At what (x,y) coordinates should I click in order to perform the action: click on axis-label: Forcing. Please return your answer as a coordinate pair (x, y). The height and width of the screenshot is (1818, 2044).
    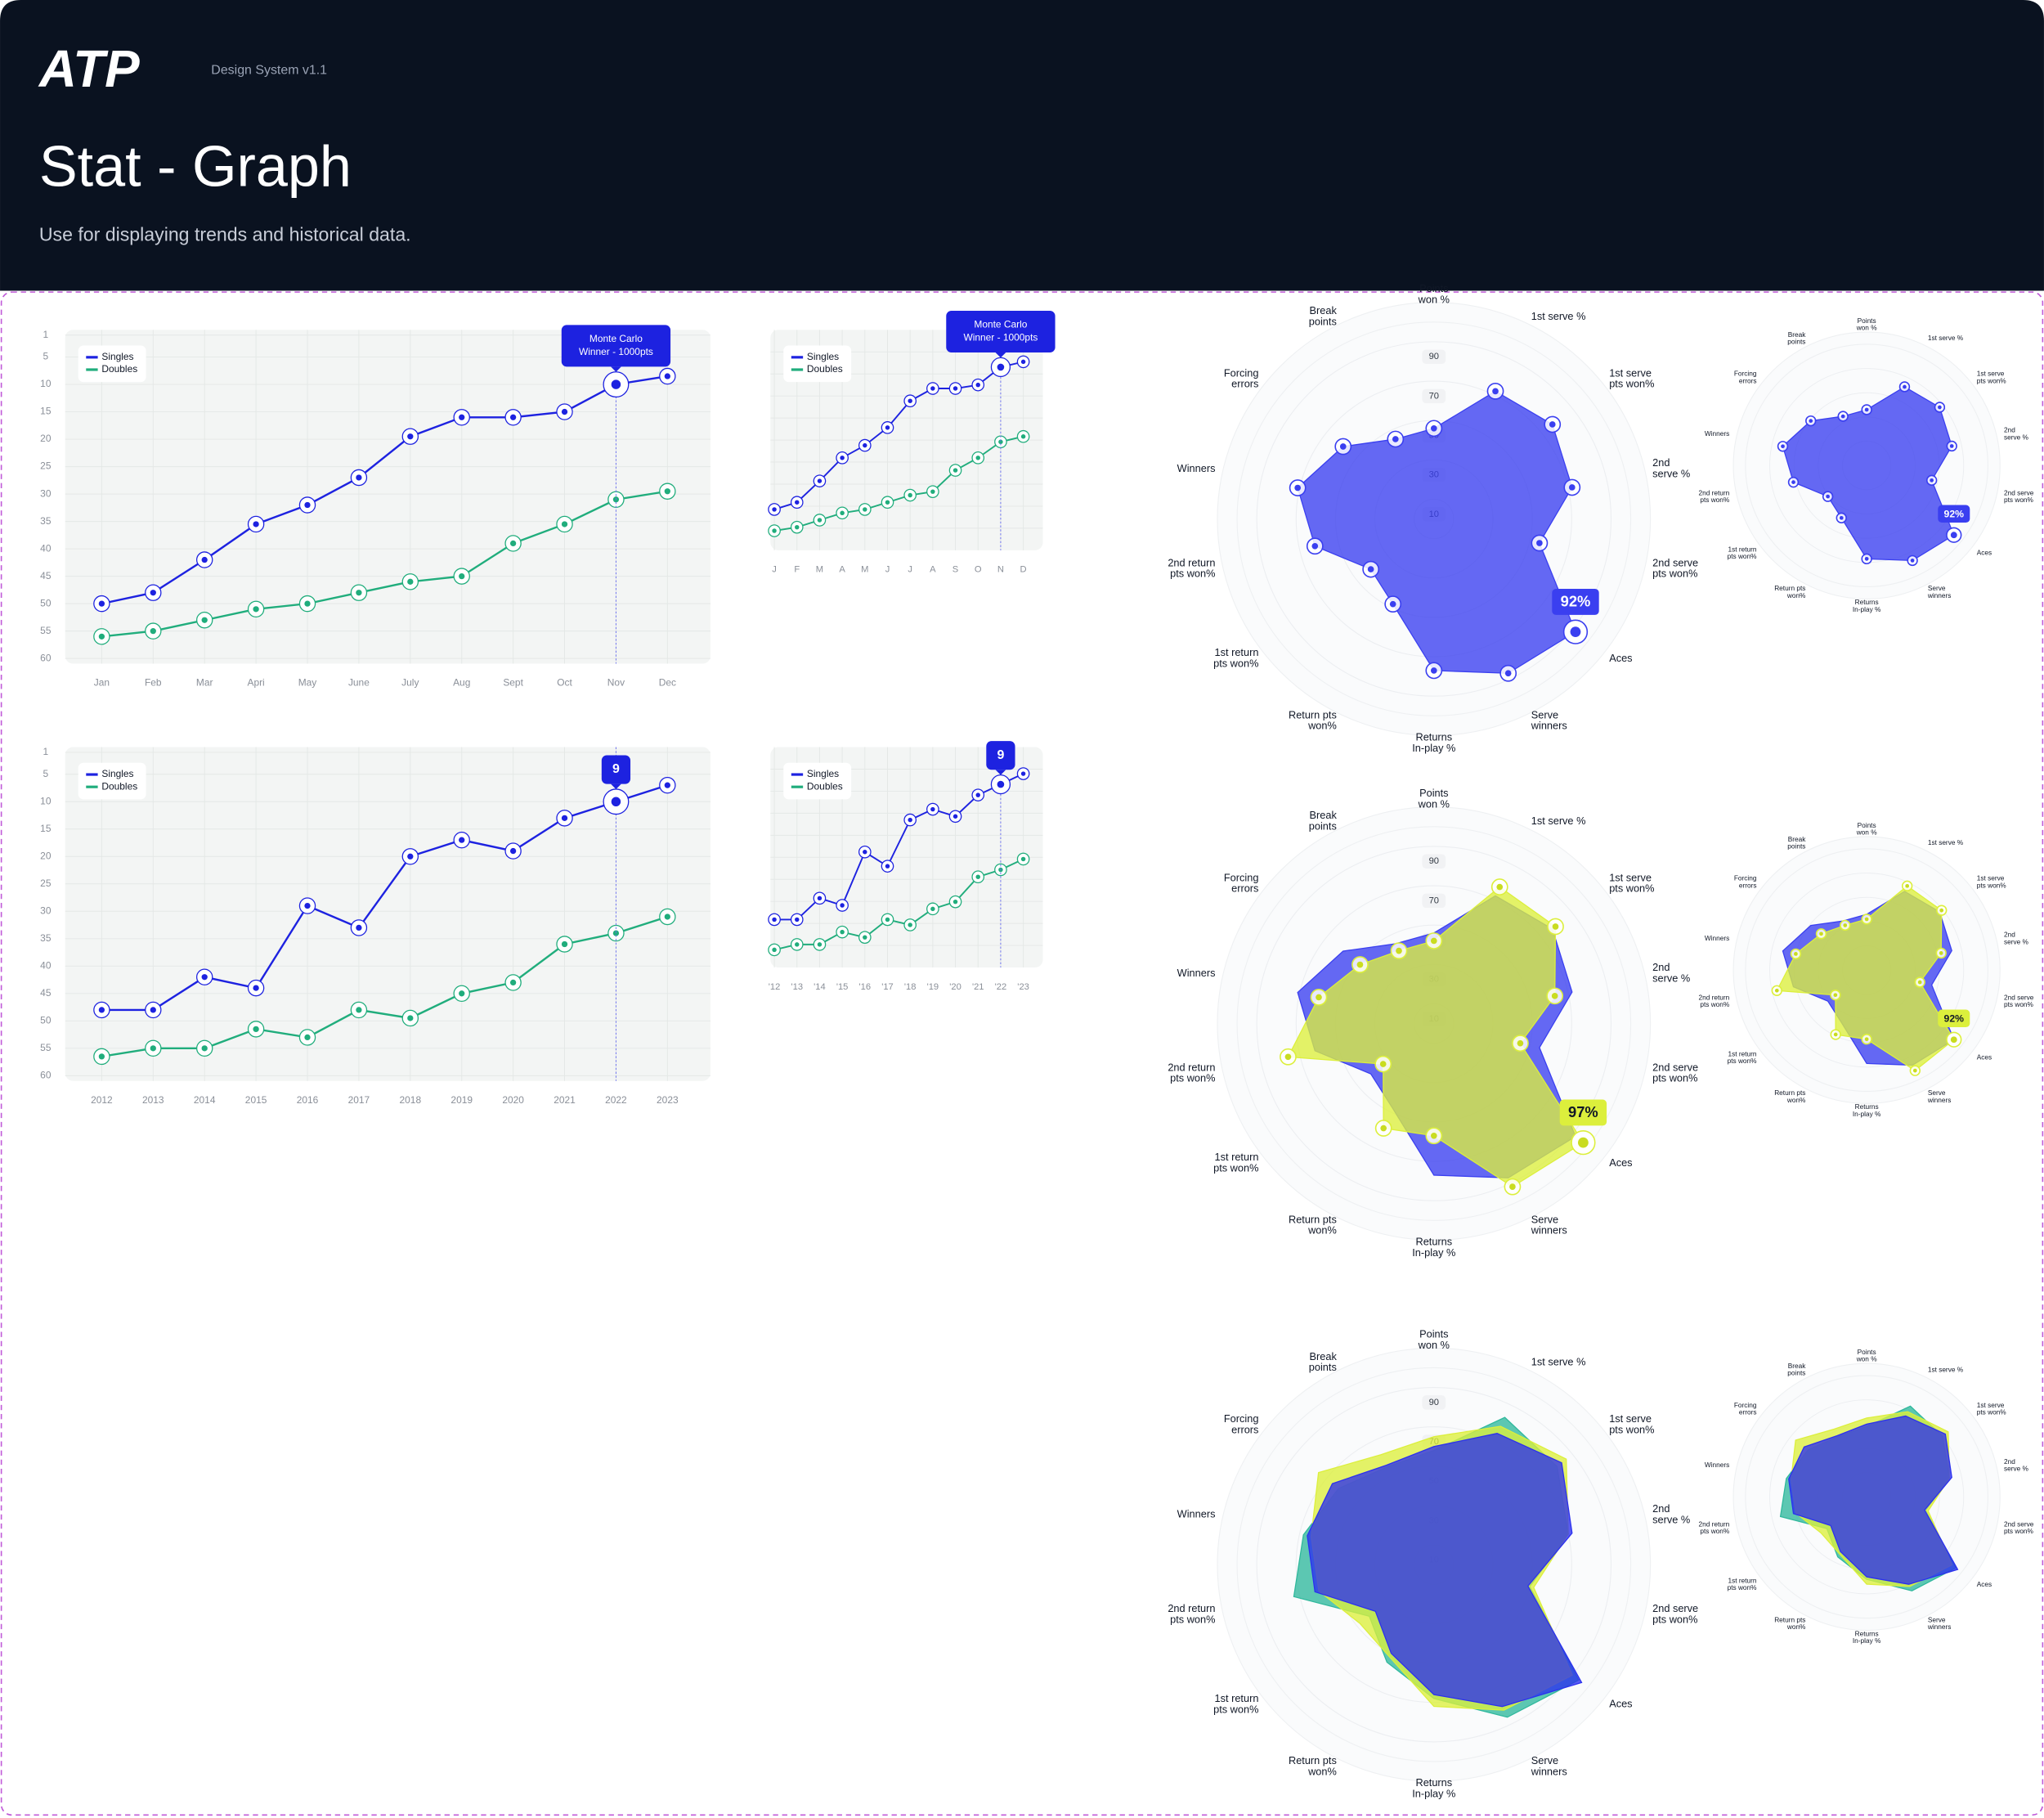
    Looking at the image, I should click on (1745, 1405).